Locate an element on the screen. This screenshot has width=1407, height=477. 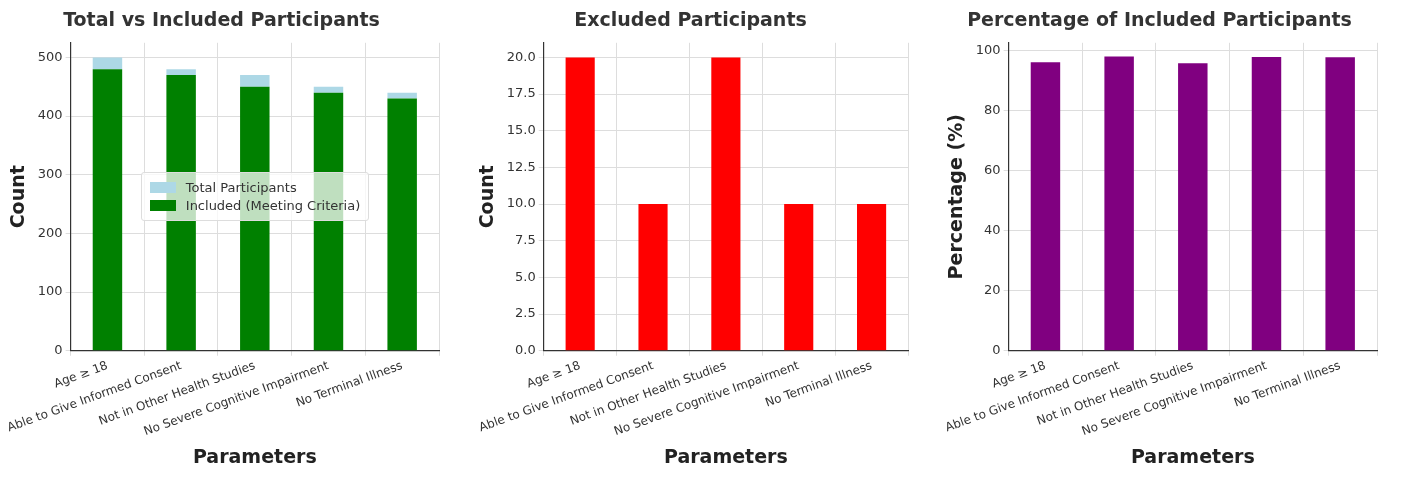
y-tick-label: 60 is located at coordinates (992, 169).